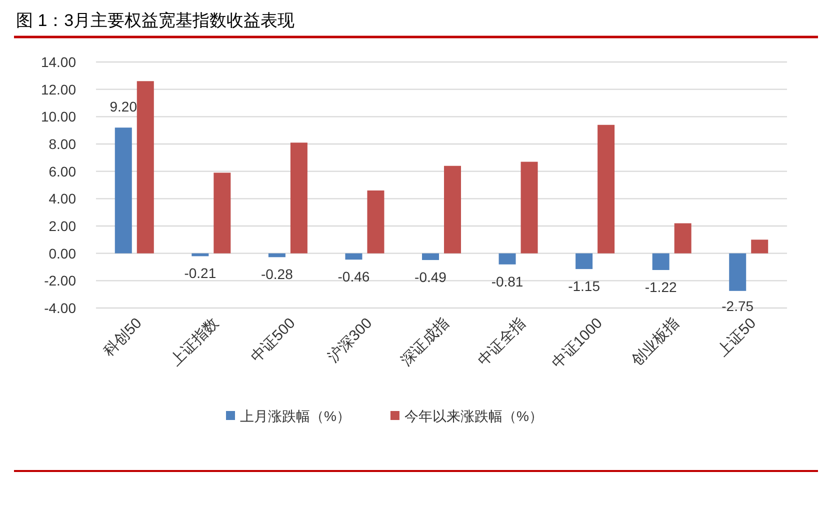 This screenshot has width=832, height=507. Describe the element at coordinates (62, 226) in the screenshot. I see `y-tick-label: 2.00` at that location.